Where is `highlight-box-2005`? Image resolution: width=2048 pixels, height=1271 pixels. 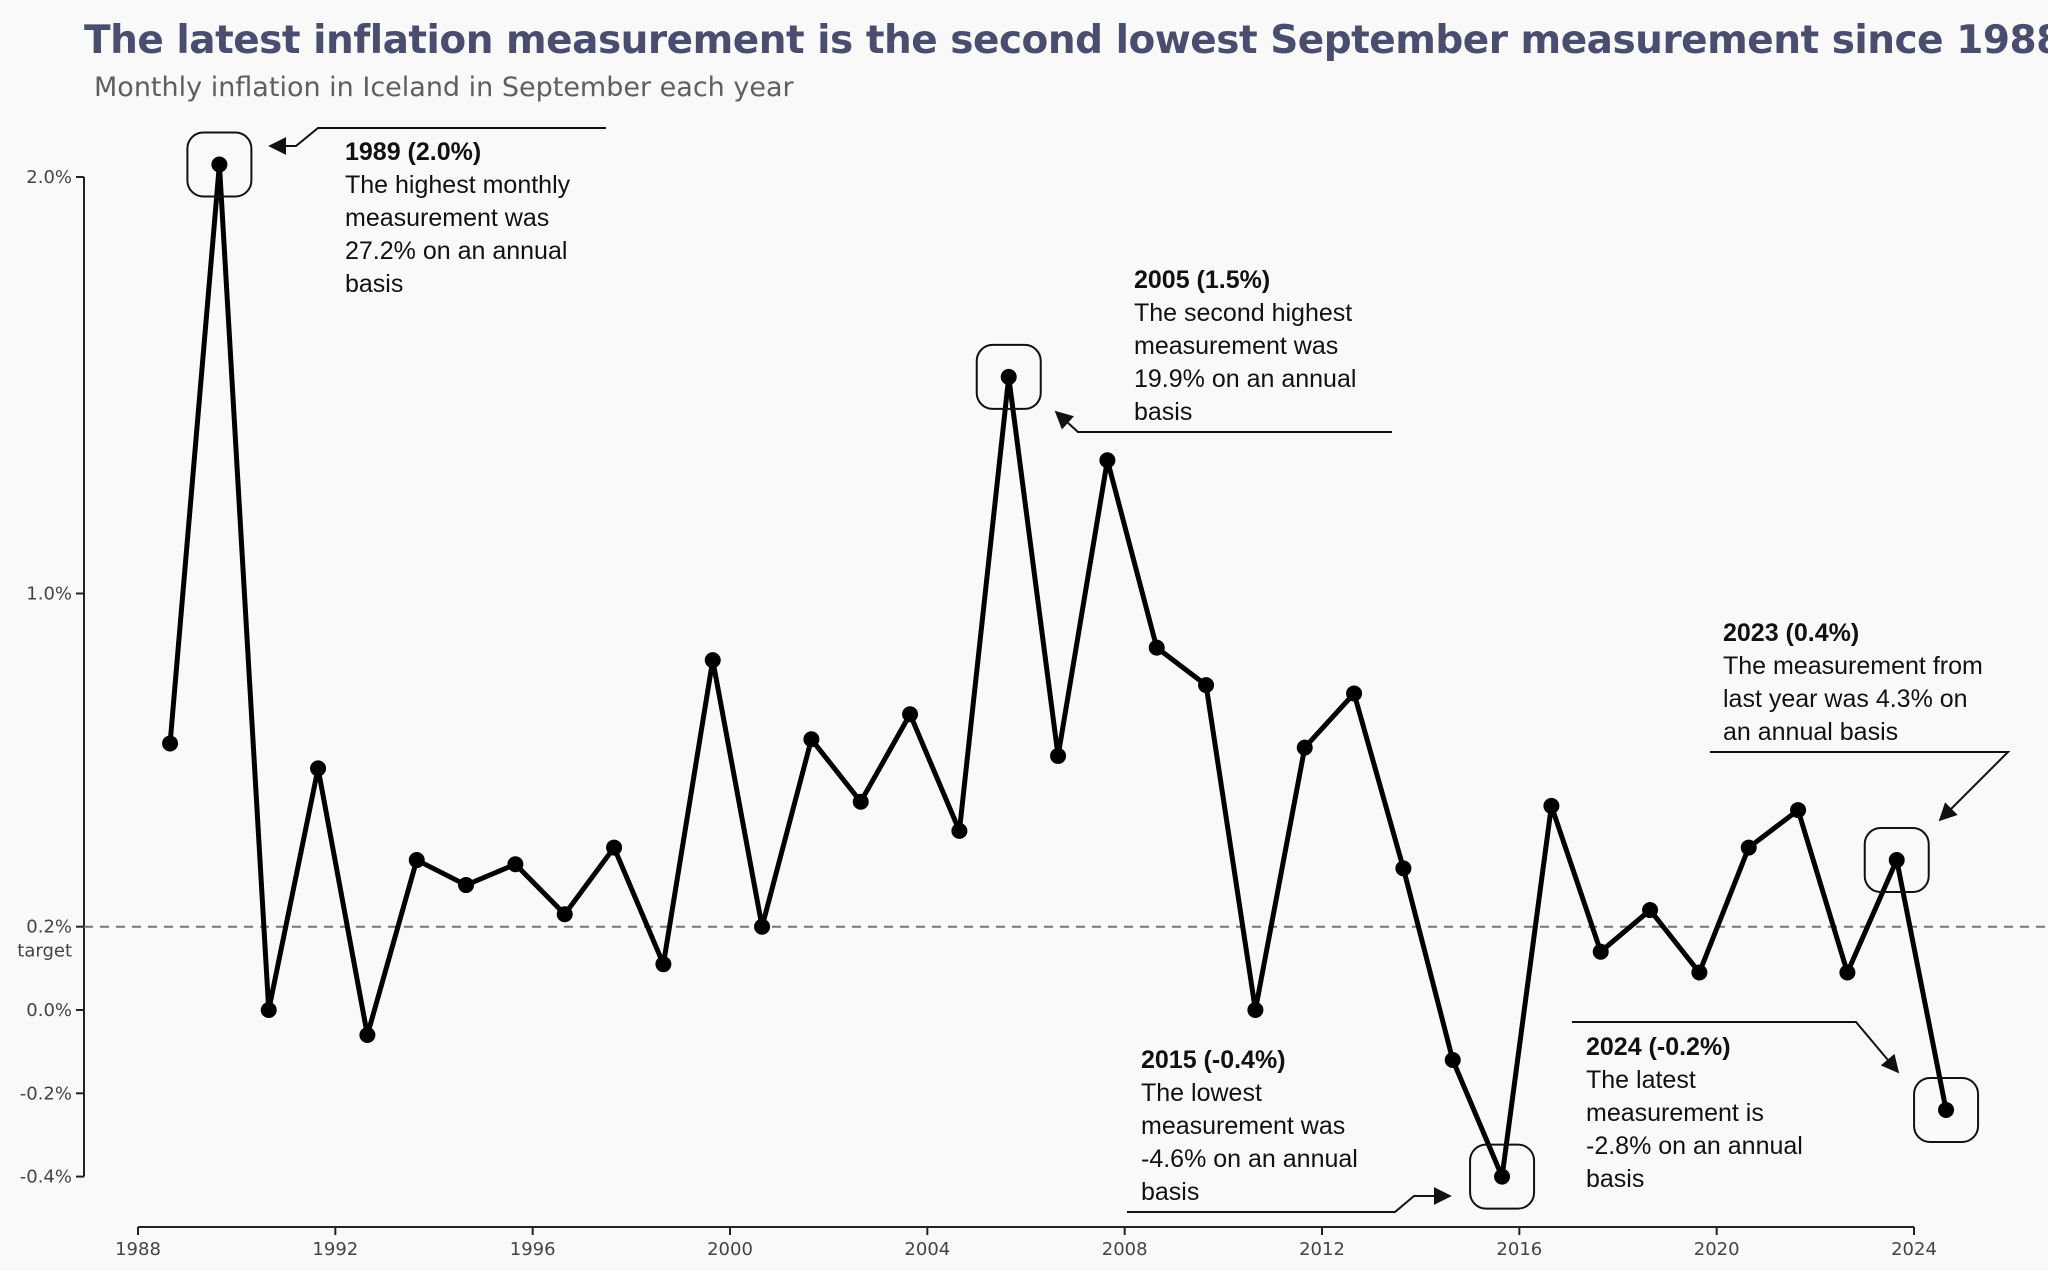
highlight-box-2005 is located at coordinates (1008, 376).